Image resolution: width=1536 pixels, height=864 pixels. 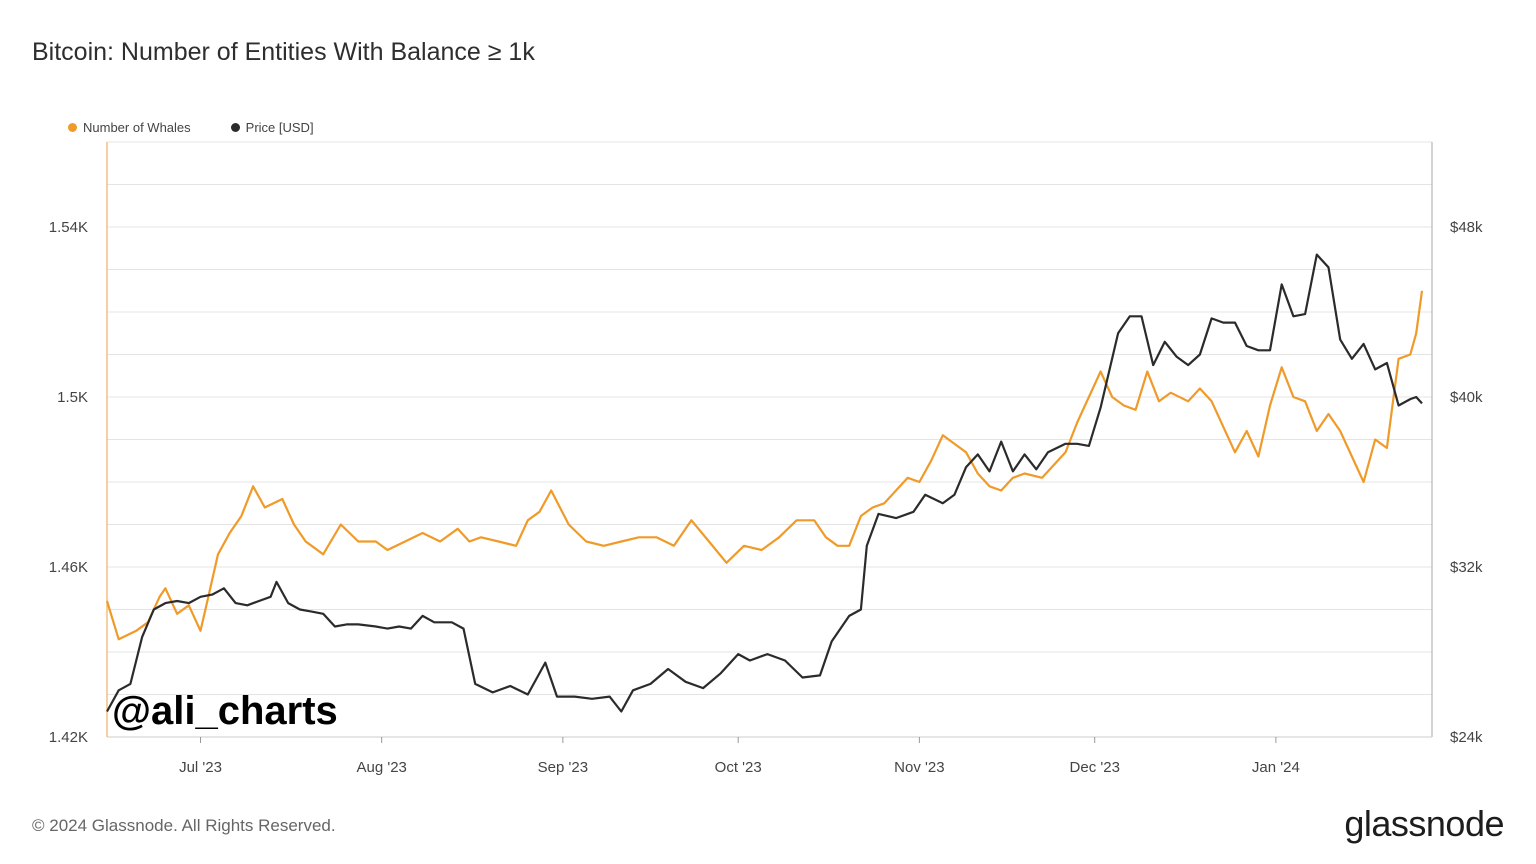 What do you see at coordinates (563, 767) in the screenshot?
I see `x-tick-label: Sep '23` at bounding box center [563, 767].